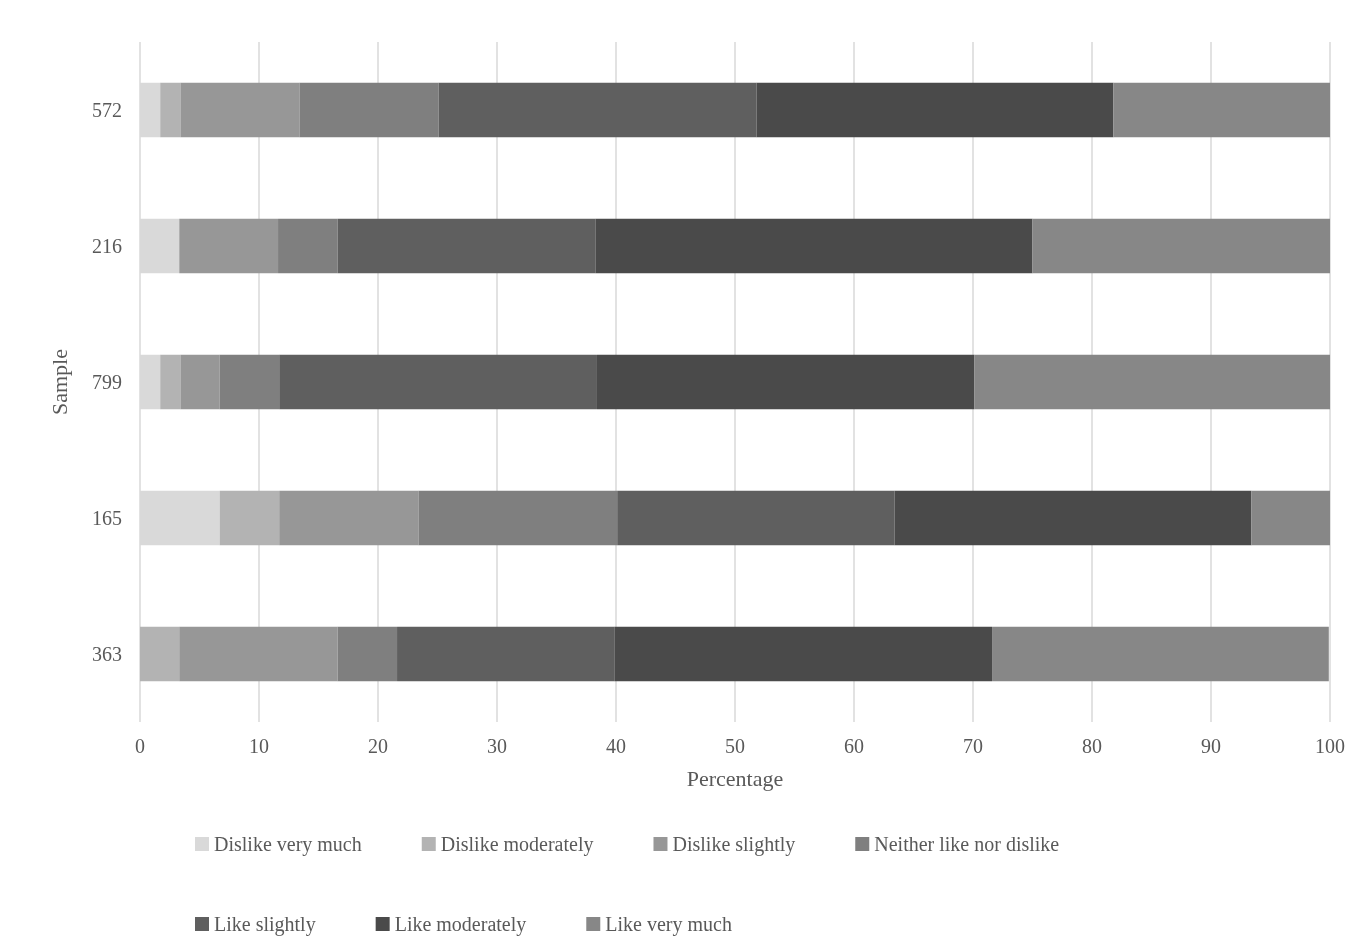  What do you see at coordinates (967, 844) in the screenshot?
I see `legend-label: Neither like nor dislike` at bounding box center [967, 844].